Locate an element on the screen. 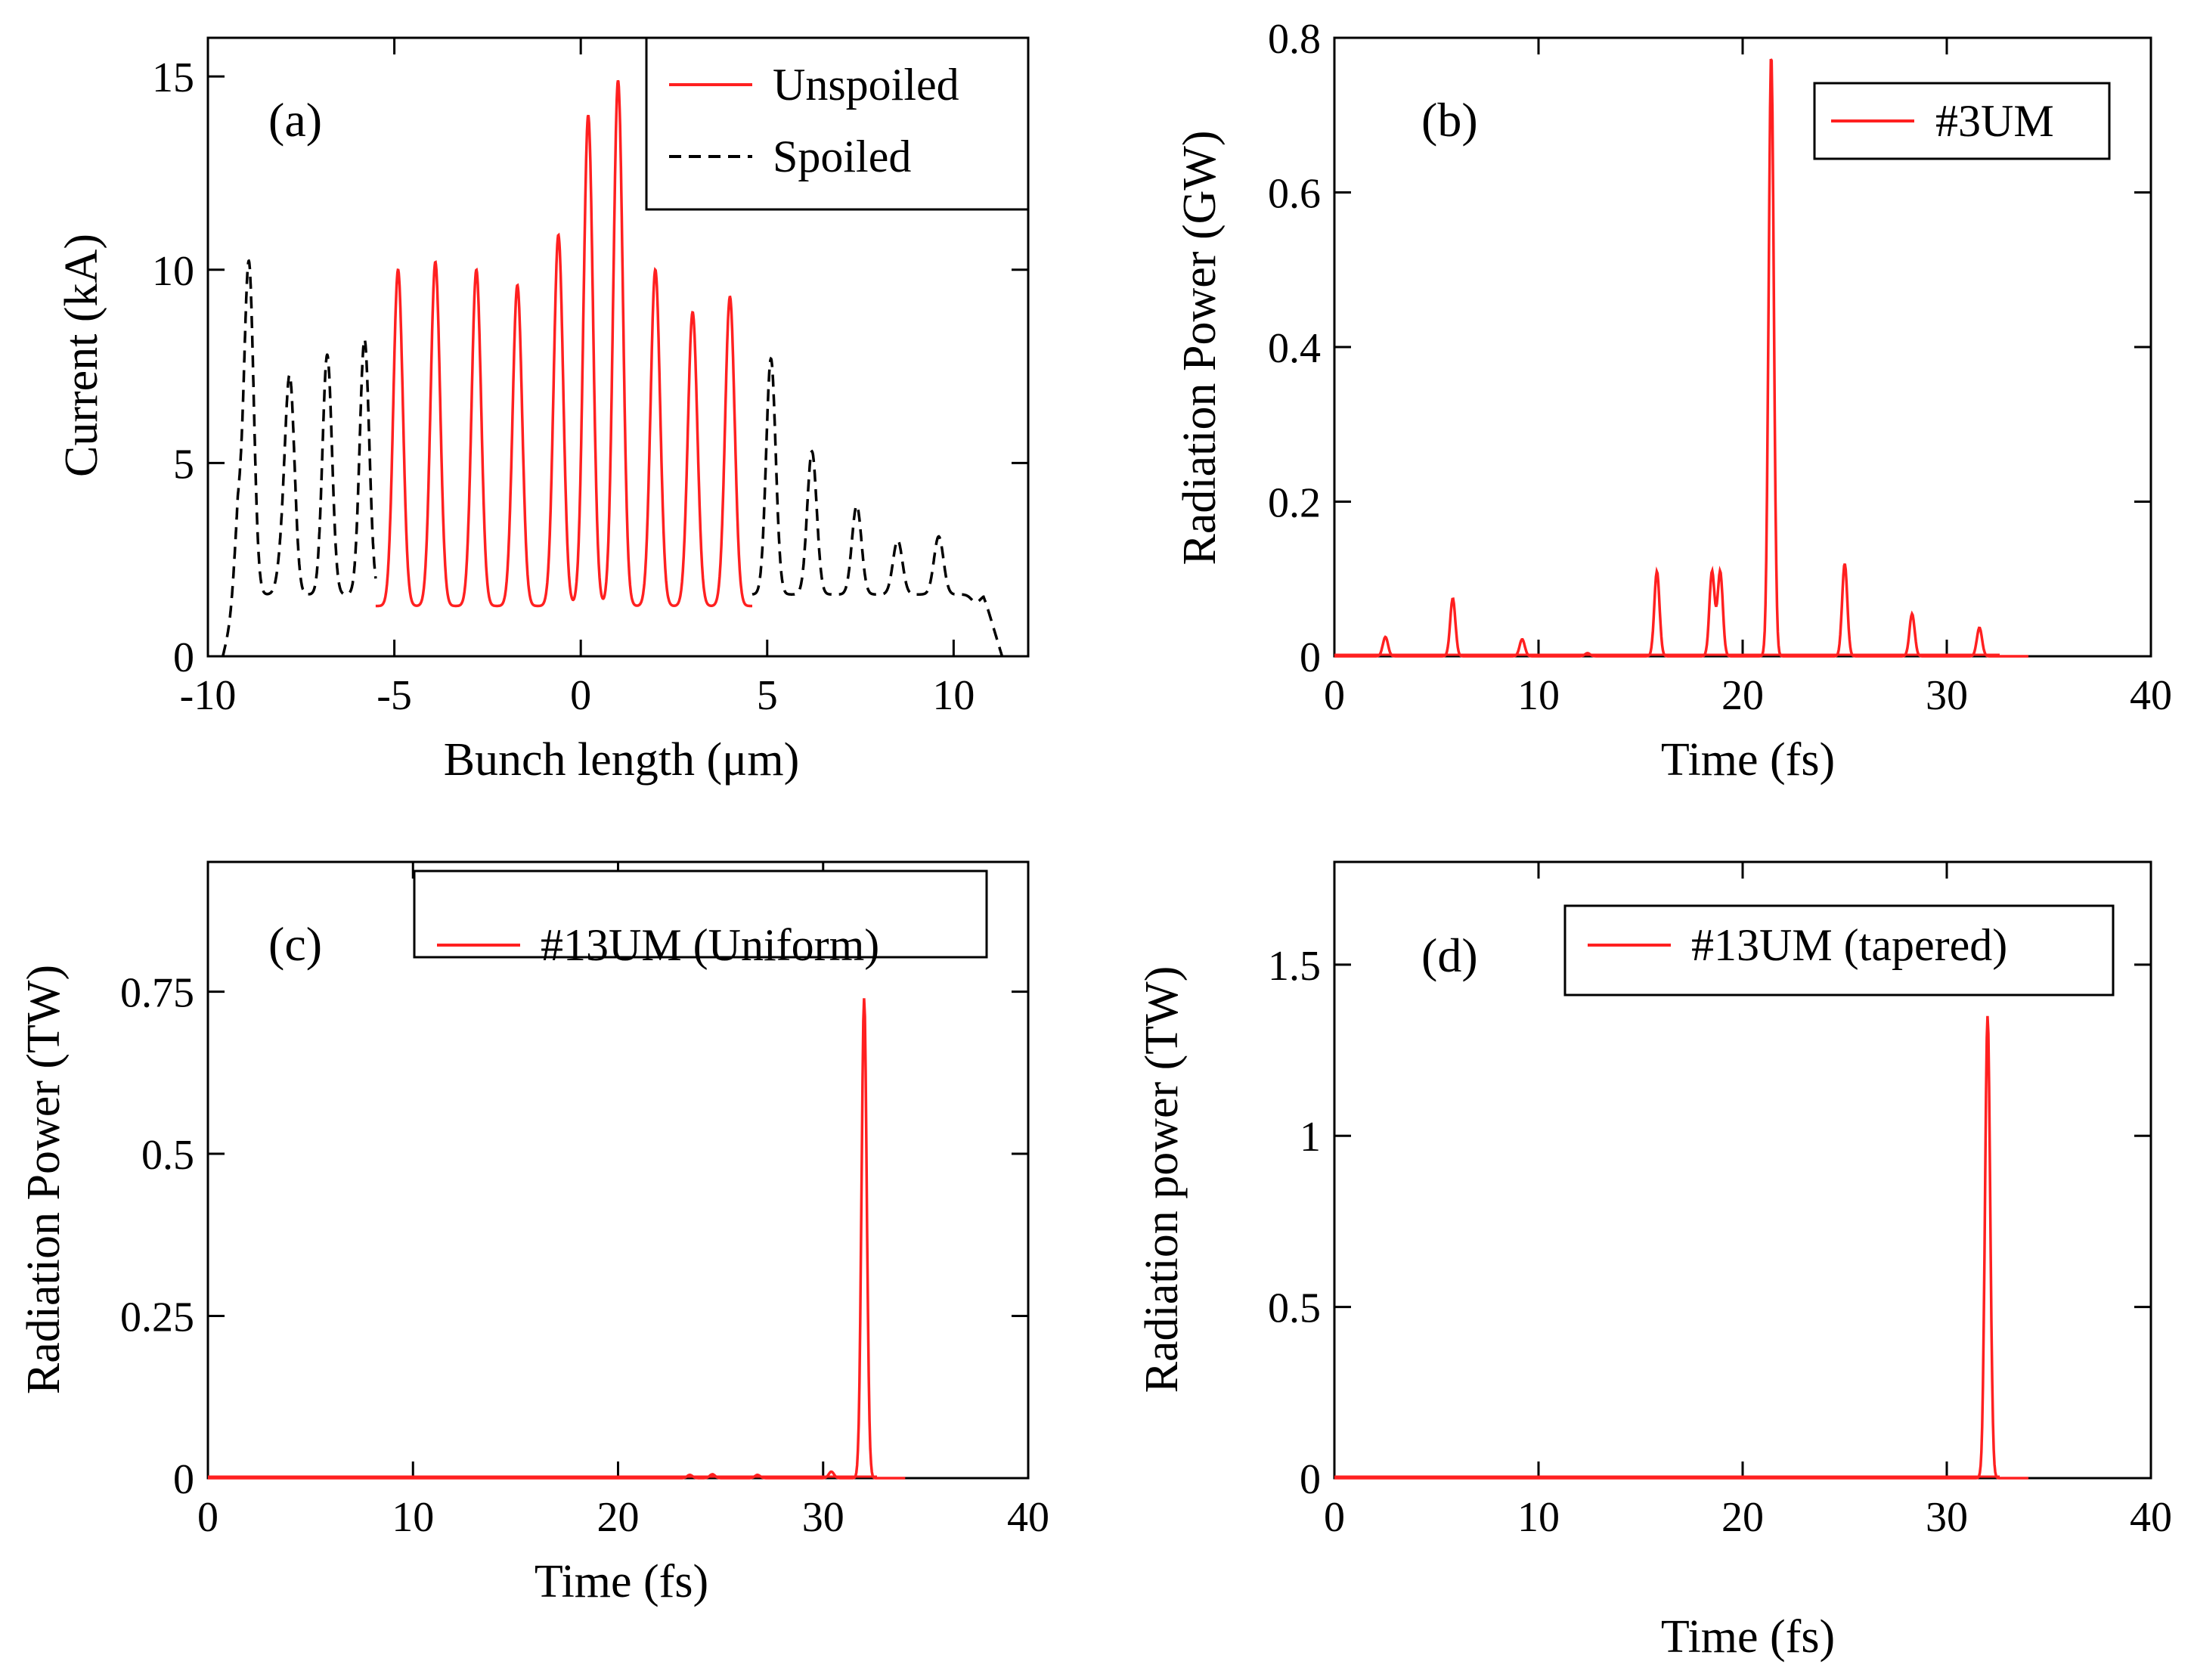 The height and width of the screenshot is (1680, 2194). panel-a-y-axis-title: Current (kA) is located at coordinates (81, 355).